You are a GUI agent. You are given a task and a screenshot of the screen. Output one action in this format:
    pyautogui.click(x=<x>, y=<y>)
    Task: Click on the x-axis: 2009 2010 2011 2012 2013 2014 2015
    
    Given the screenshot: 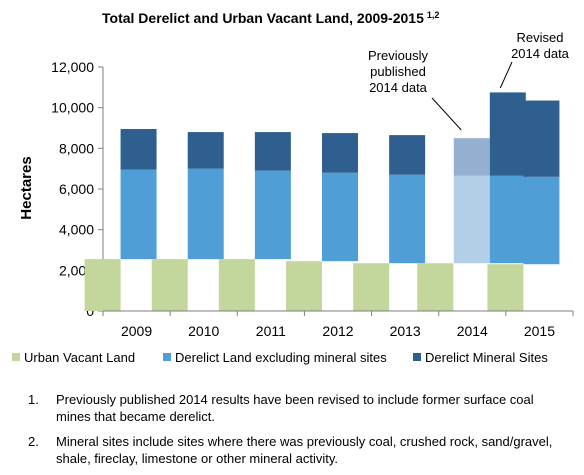 What is the action you would take?
    pyautogui.click(x=338, y=324)
    